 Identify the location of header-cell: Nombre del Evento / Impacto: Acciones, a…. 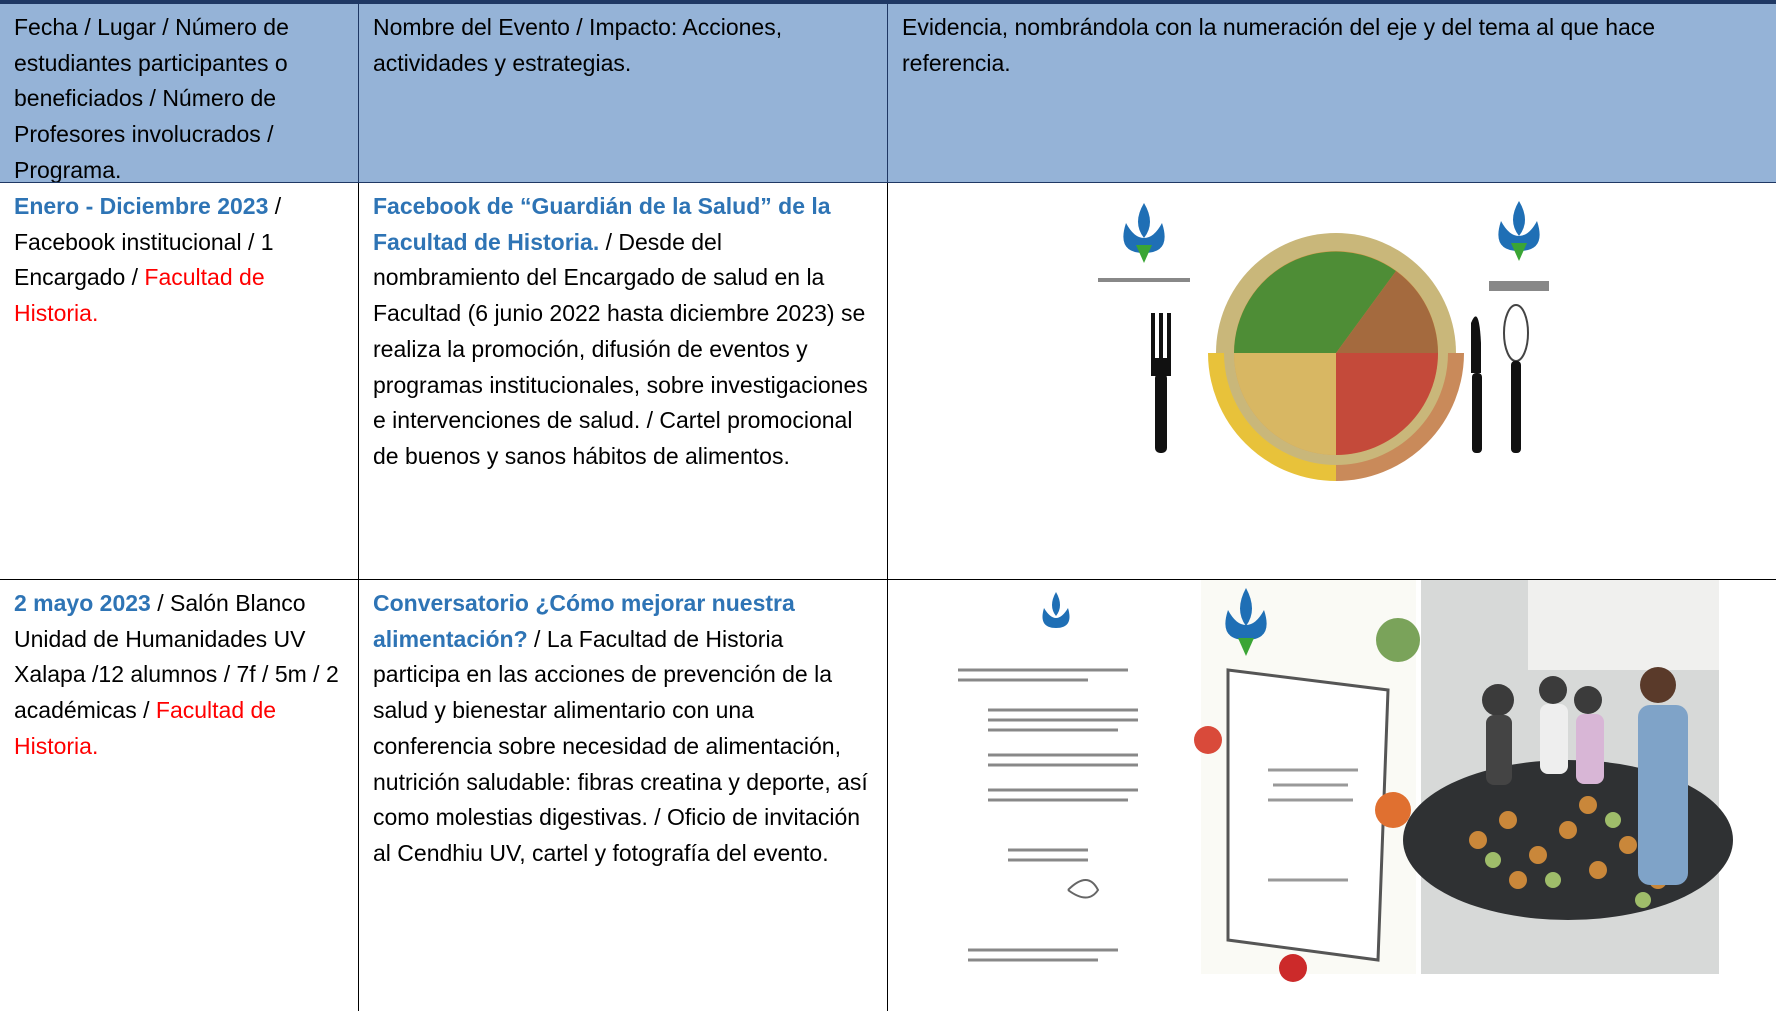
(623, 93).